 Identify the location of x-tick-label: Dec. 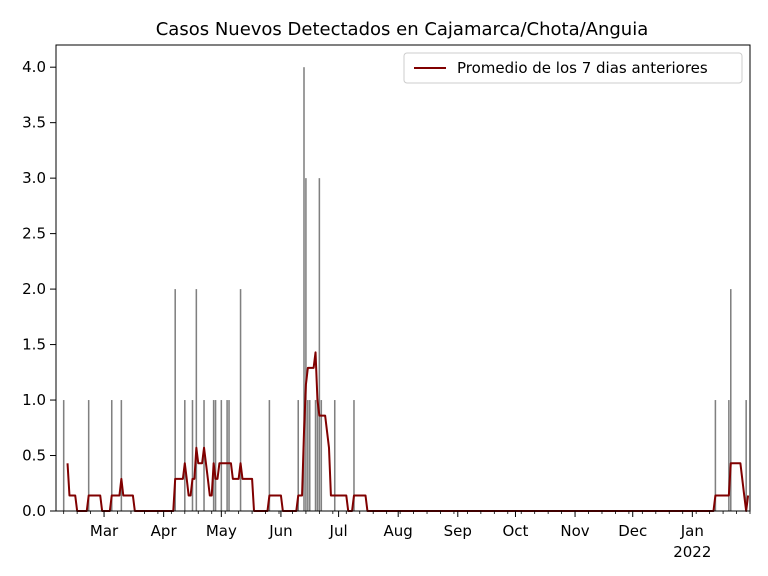
(632, 531).